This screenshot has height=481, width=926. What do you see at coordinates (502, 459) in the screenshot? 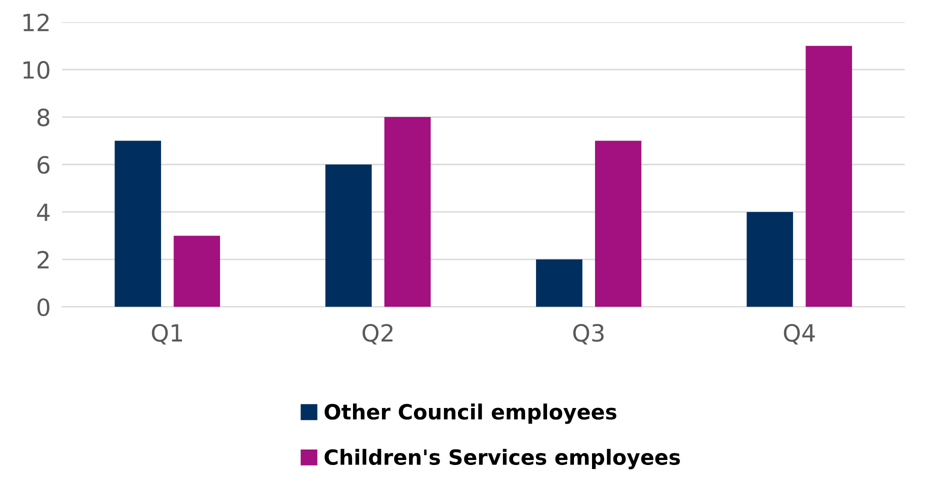
I see `legend-label: Children's Services employees` at bounding box center [502, 459].